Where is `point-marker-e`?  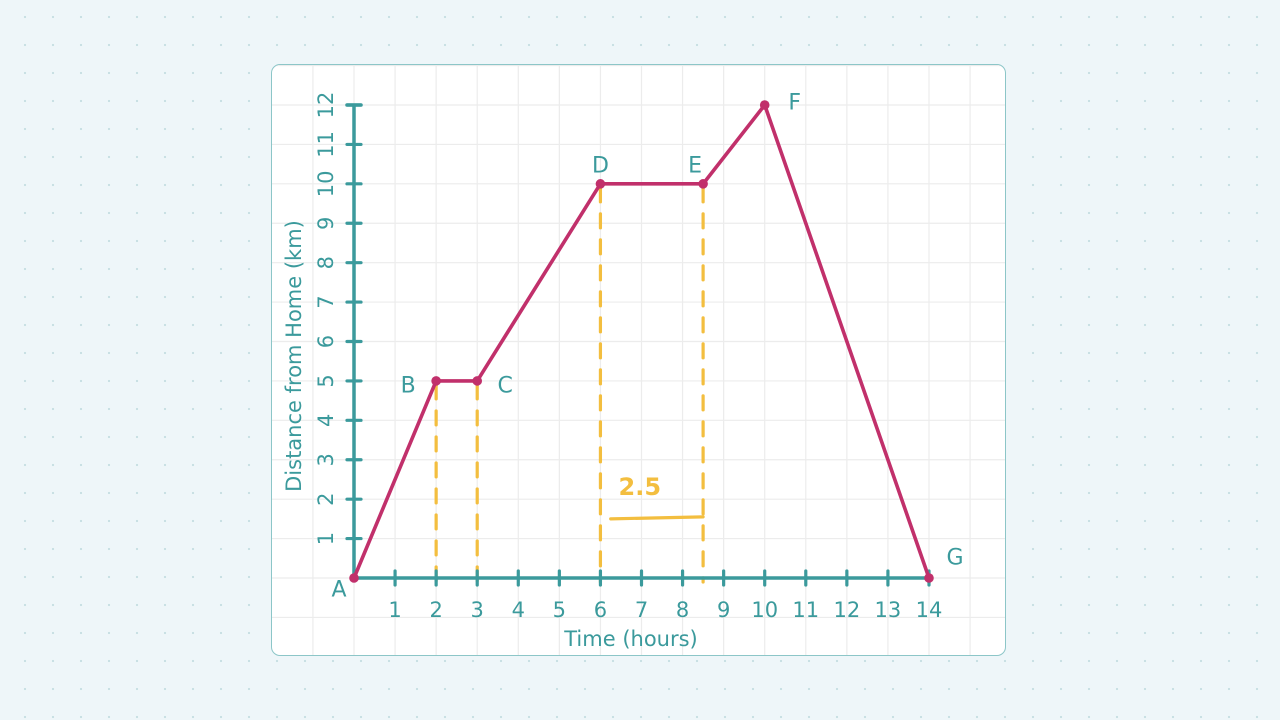
point-marker-e is located at coordinates (703, 184).